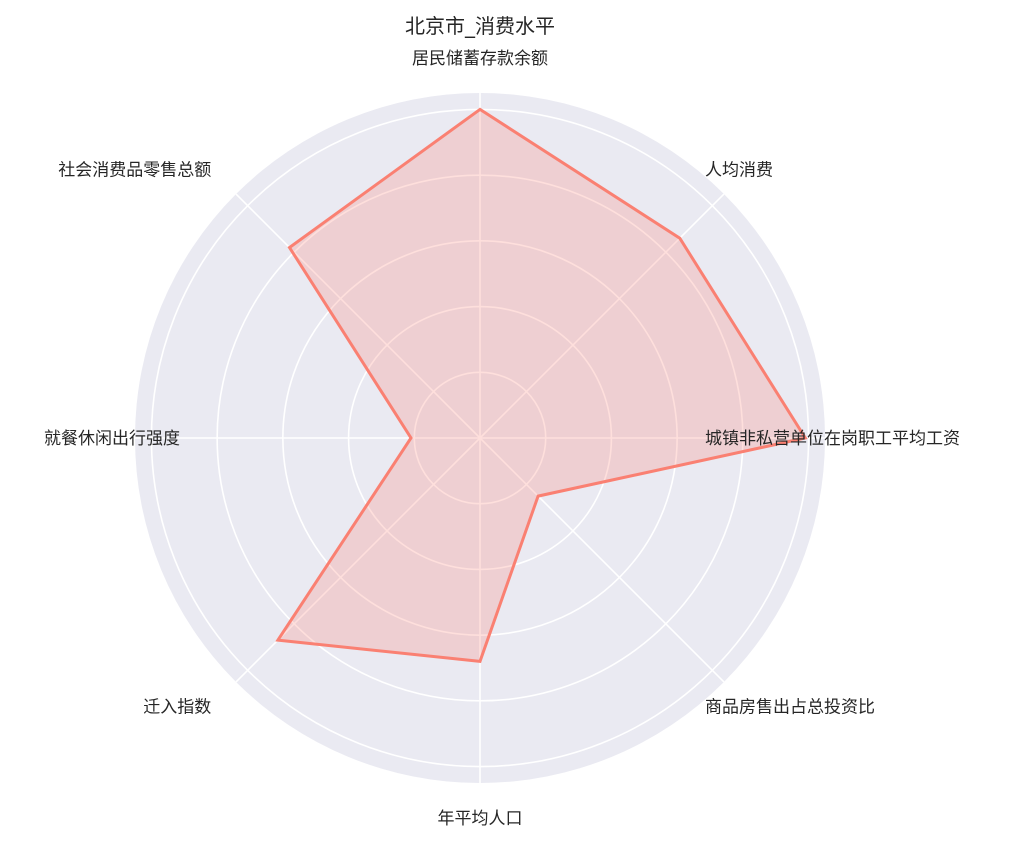 The image size is (1031, 844). Describe the element at coordinates (480, 59) in the screenshot. I see `axis-label-1: 居民储蓄存款余额` at that location.